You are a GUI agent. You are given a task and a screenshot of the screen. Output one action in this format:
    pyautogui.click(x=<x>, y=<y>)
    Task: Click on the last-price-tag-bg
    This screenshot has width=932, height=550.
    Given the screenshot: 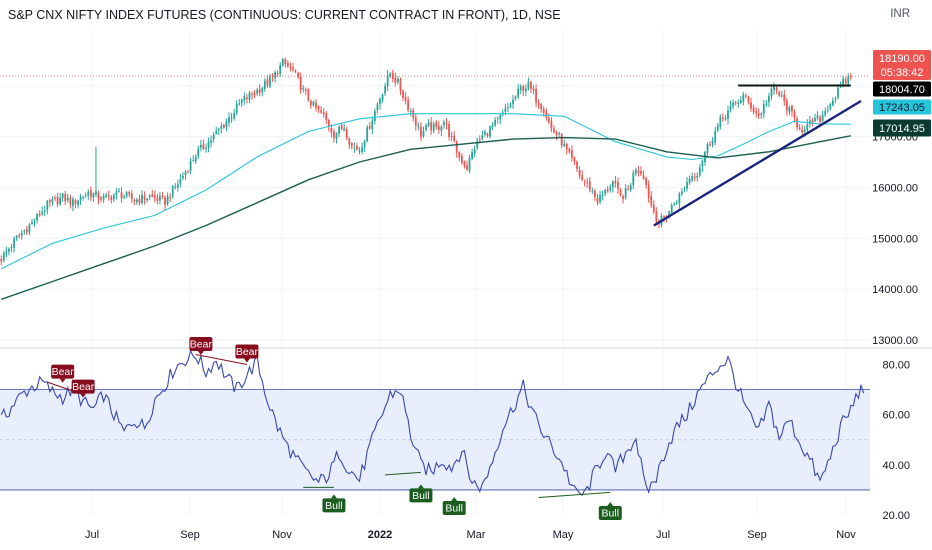 What is the action you would take?
    pyautogui.click(x=902, y=65)
    